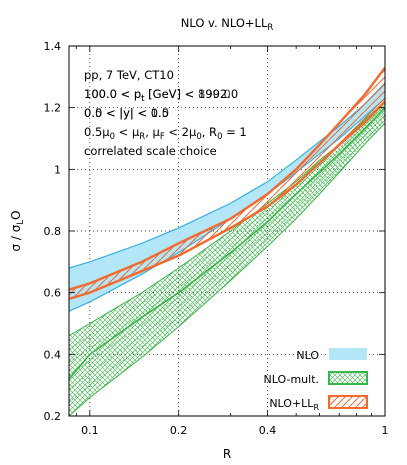 The image size is (407, 465). What do you see at coordinates (179, 430) in the screenshot?
I see `x-tick-label: 0.2` at bounding box center [179, 430].